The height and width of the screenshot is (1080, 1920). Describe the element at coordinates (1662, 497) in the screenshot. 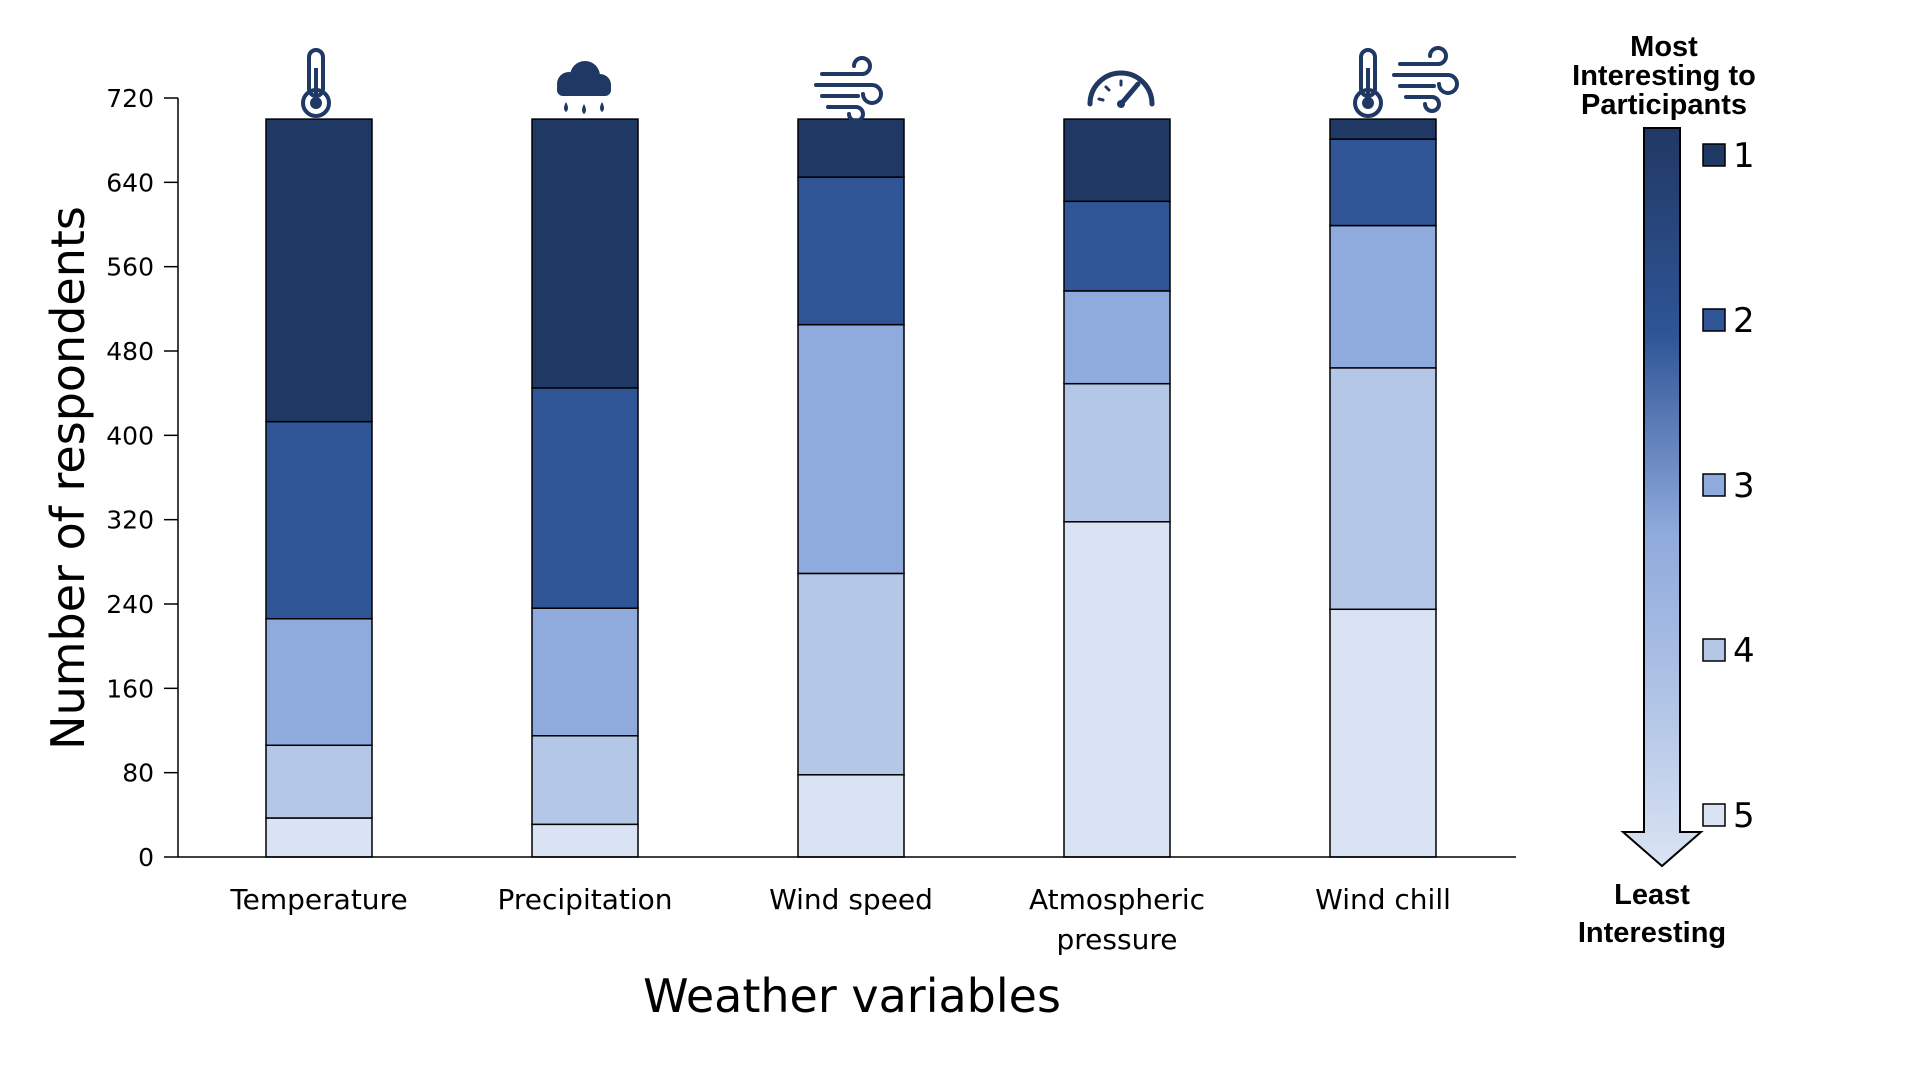

I see `legend-gradient-arrow` at that location.